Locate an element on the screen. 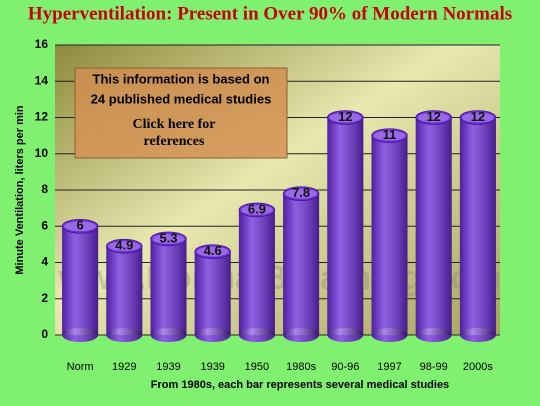  y-tick-label: 10 is located at coordinates (42, 153).